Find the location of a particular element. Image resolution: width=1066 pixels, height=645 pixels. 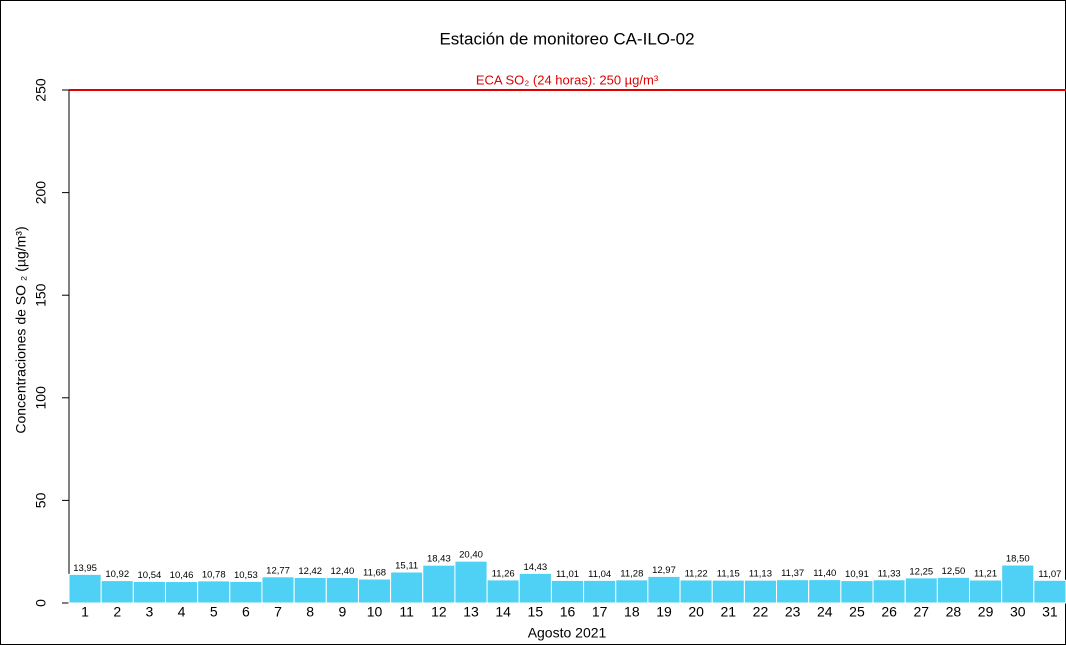

value-label: 12,77 is located at coordinates (278, 570).